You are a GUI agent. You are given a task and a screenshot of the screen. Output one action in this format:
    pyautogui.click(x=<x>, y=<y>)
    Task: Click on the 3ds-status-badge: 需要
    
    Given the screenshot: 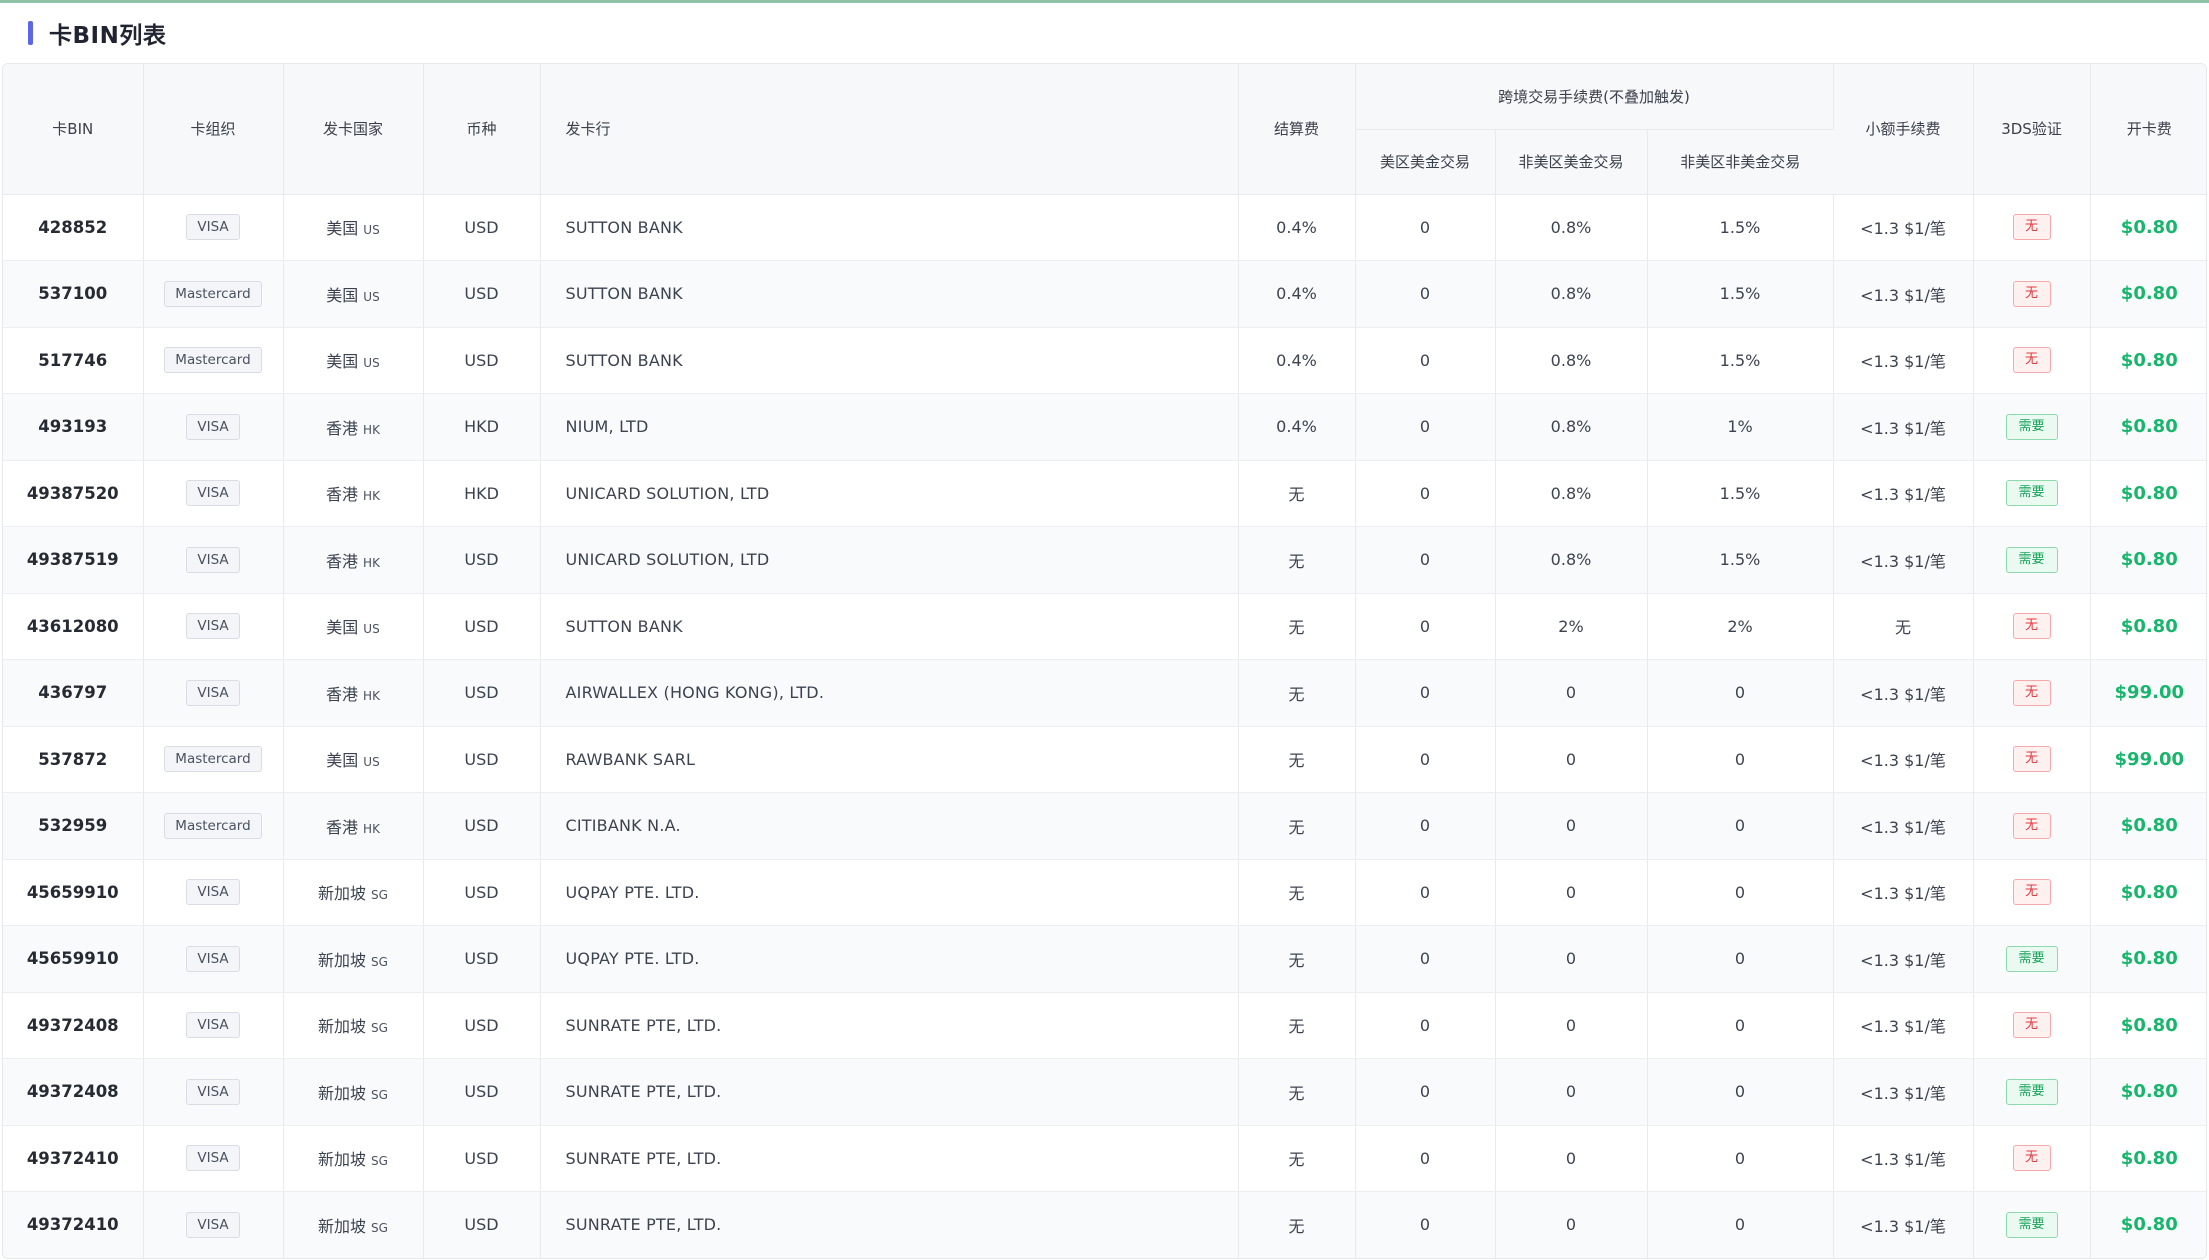 What is the action you would take?
    pyautogui.click(x=2031, y=1224)
    